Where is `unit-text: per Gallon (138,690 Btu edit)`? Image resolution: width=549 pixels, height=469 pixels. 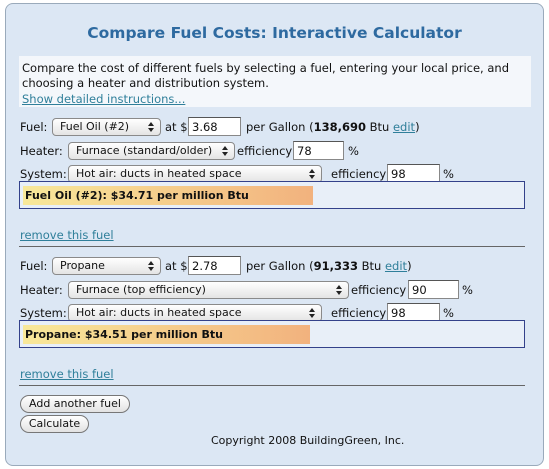 unit-text: per Gallon (138,690 Btu edit) is located at coordinates (333, 127).